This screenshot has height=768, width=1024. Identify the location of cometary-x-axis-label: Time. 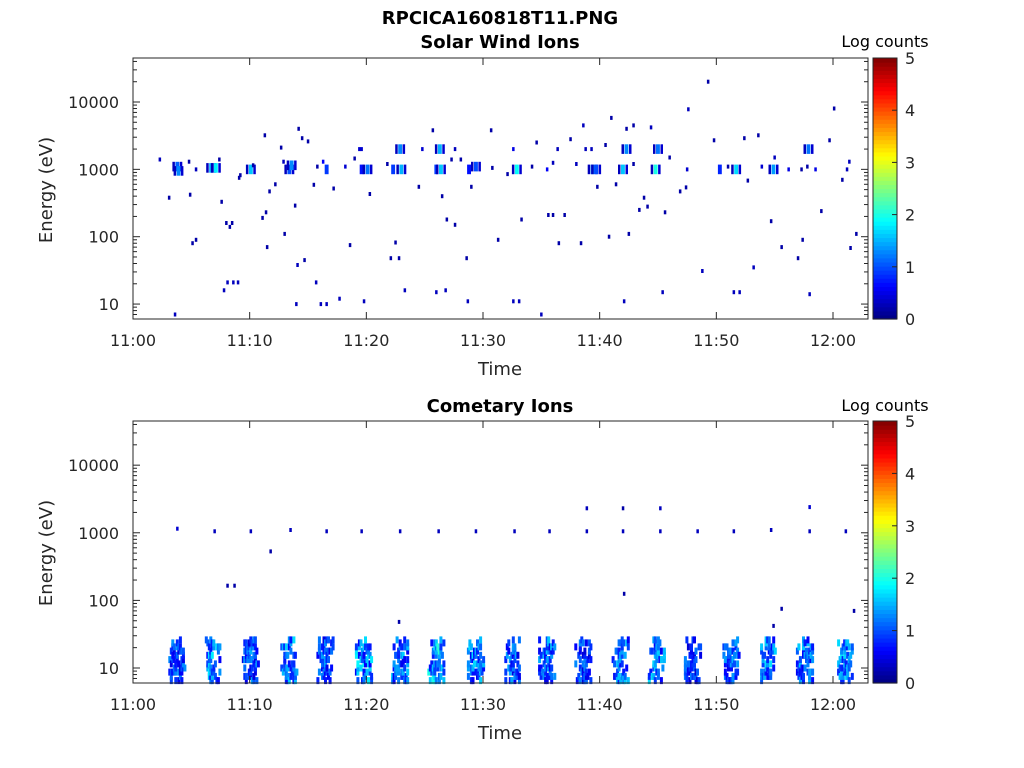
(499, 733).